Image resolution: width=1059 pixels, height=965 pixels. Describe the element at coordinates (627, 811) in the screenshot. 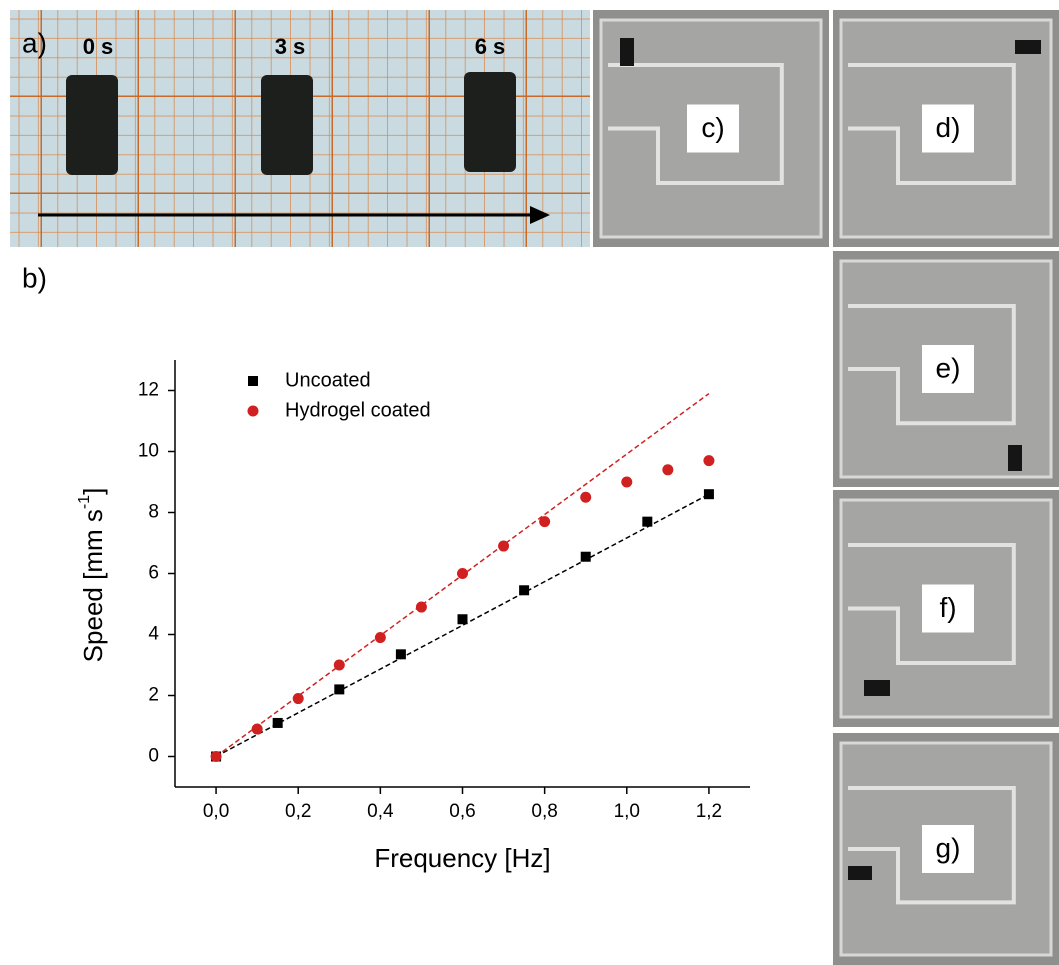

I see `x-tick-label: 1,0` at that location.